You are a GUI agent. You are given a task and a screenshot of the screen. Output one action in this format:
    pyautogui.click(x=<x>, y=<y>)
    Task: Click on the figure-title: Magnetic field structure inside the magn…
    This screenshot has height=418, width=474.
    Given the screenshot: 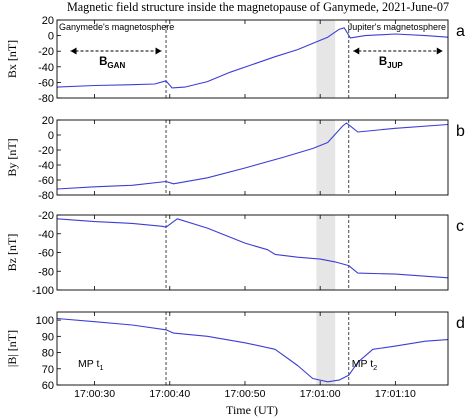 What is the action you would take?
    pyautogui.click(x=258, y=7)
    